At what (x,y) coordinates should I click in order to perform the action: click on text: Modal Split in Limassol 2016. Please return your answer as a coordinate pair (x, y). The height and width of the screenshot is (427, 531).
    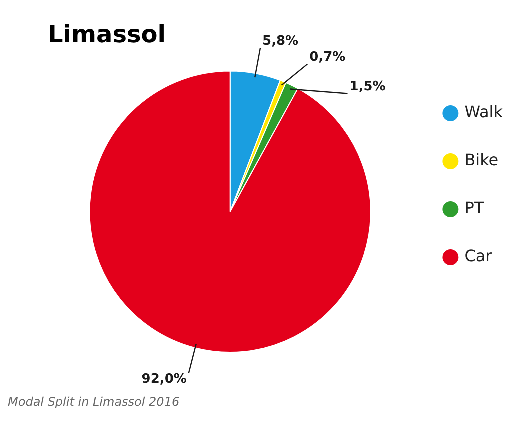
    Looking at the image, I should click on (94, 402).